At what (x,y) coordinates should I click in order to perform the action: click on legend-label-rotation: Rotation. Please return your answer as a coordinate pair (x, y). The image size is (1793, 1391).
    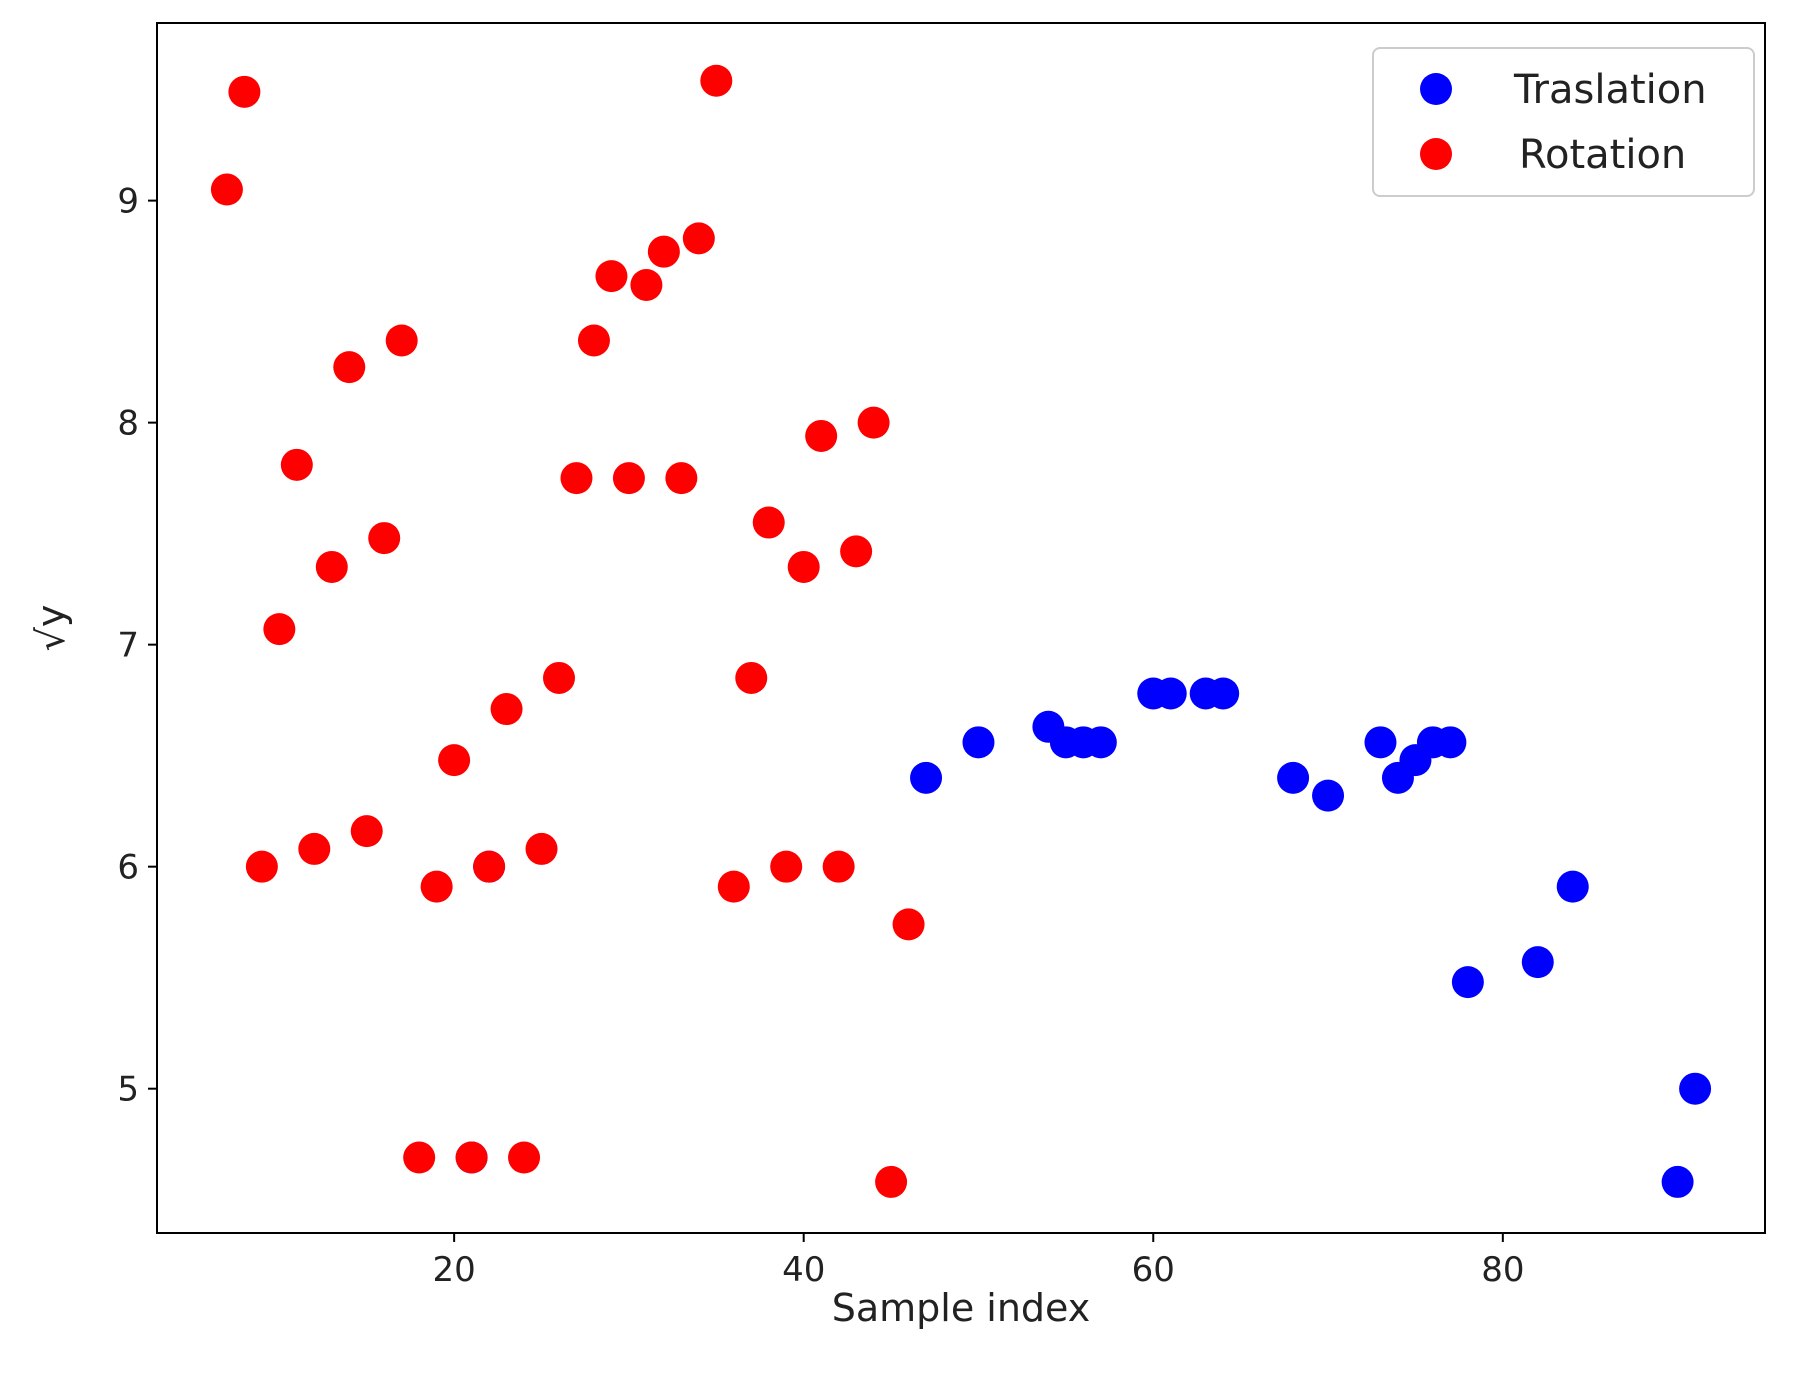
    Looking at the image, I should click on (1602, 155).